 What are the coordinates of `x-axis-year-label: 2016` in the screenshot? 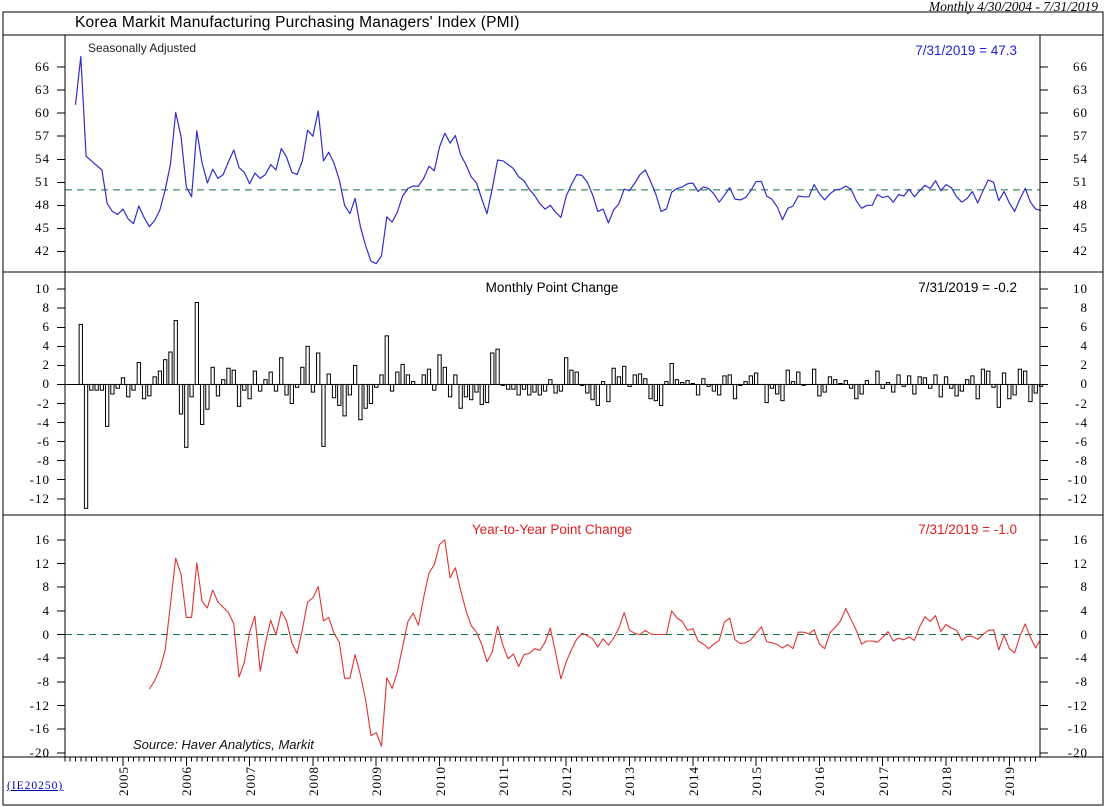 It's located at (820, 781).